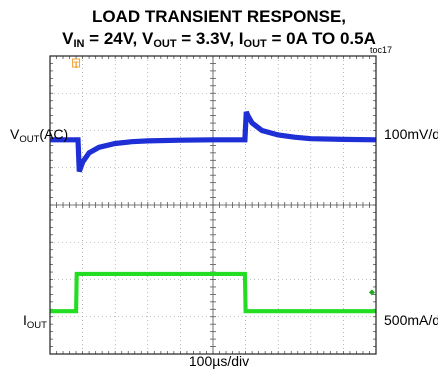 The image size is (438, 373). I want to click on iout-label: IOUT, so click(35, 321).